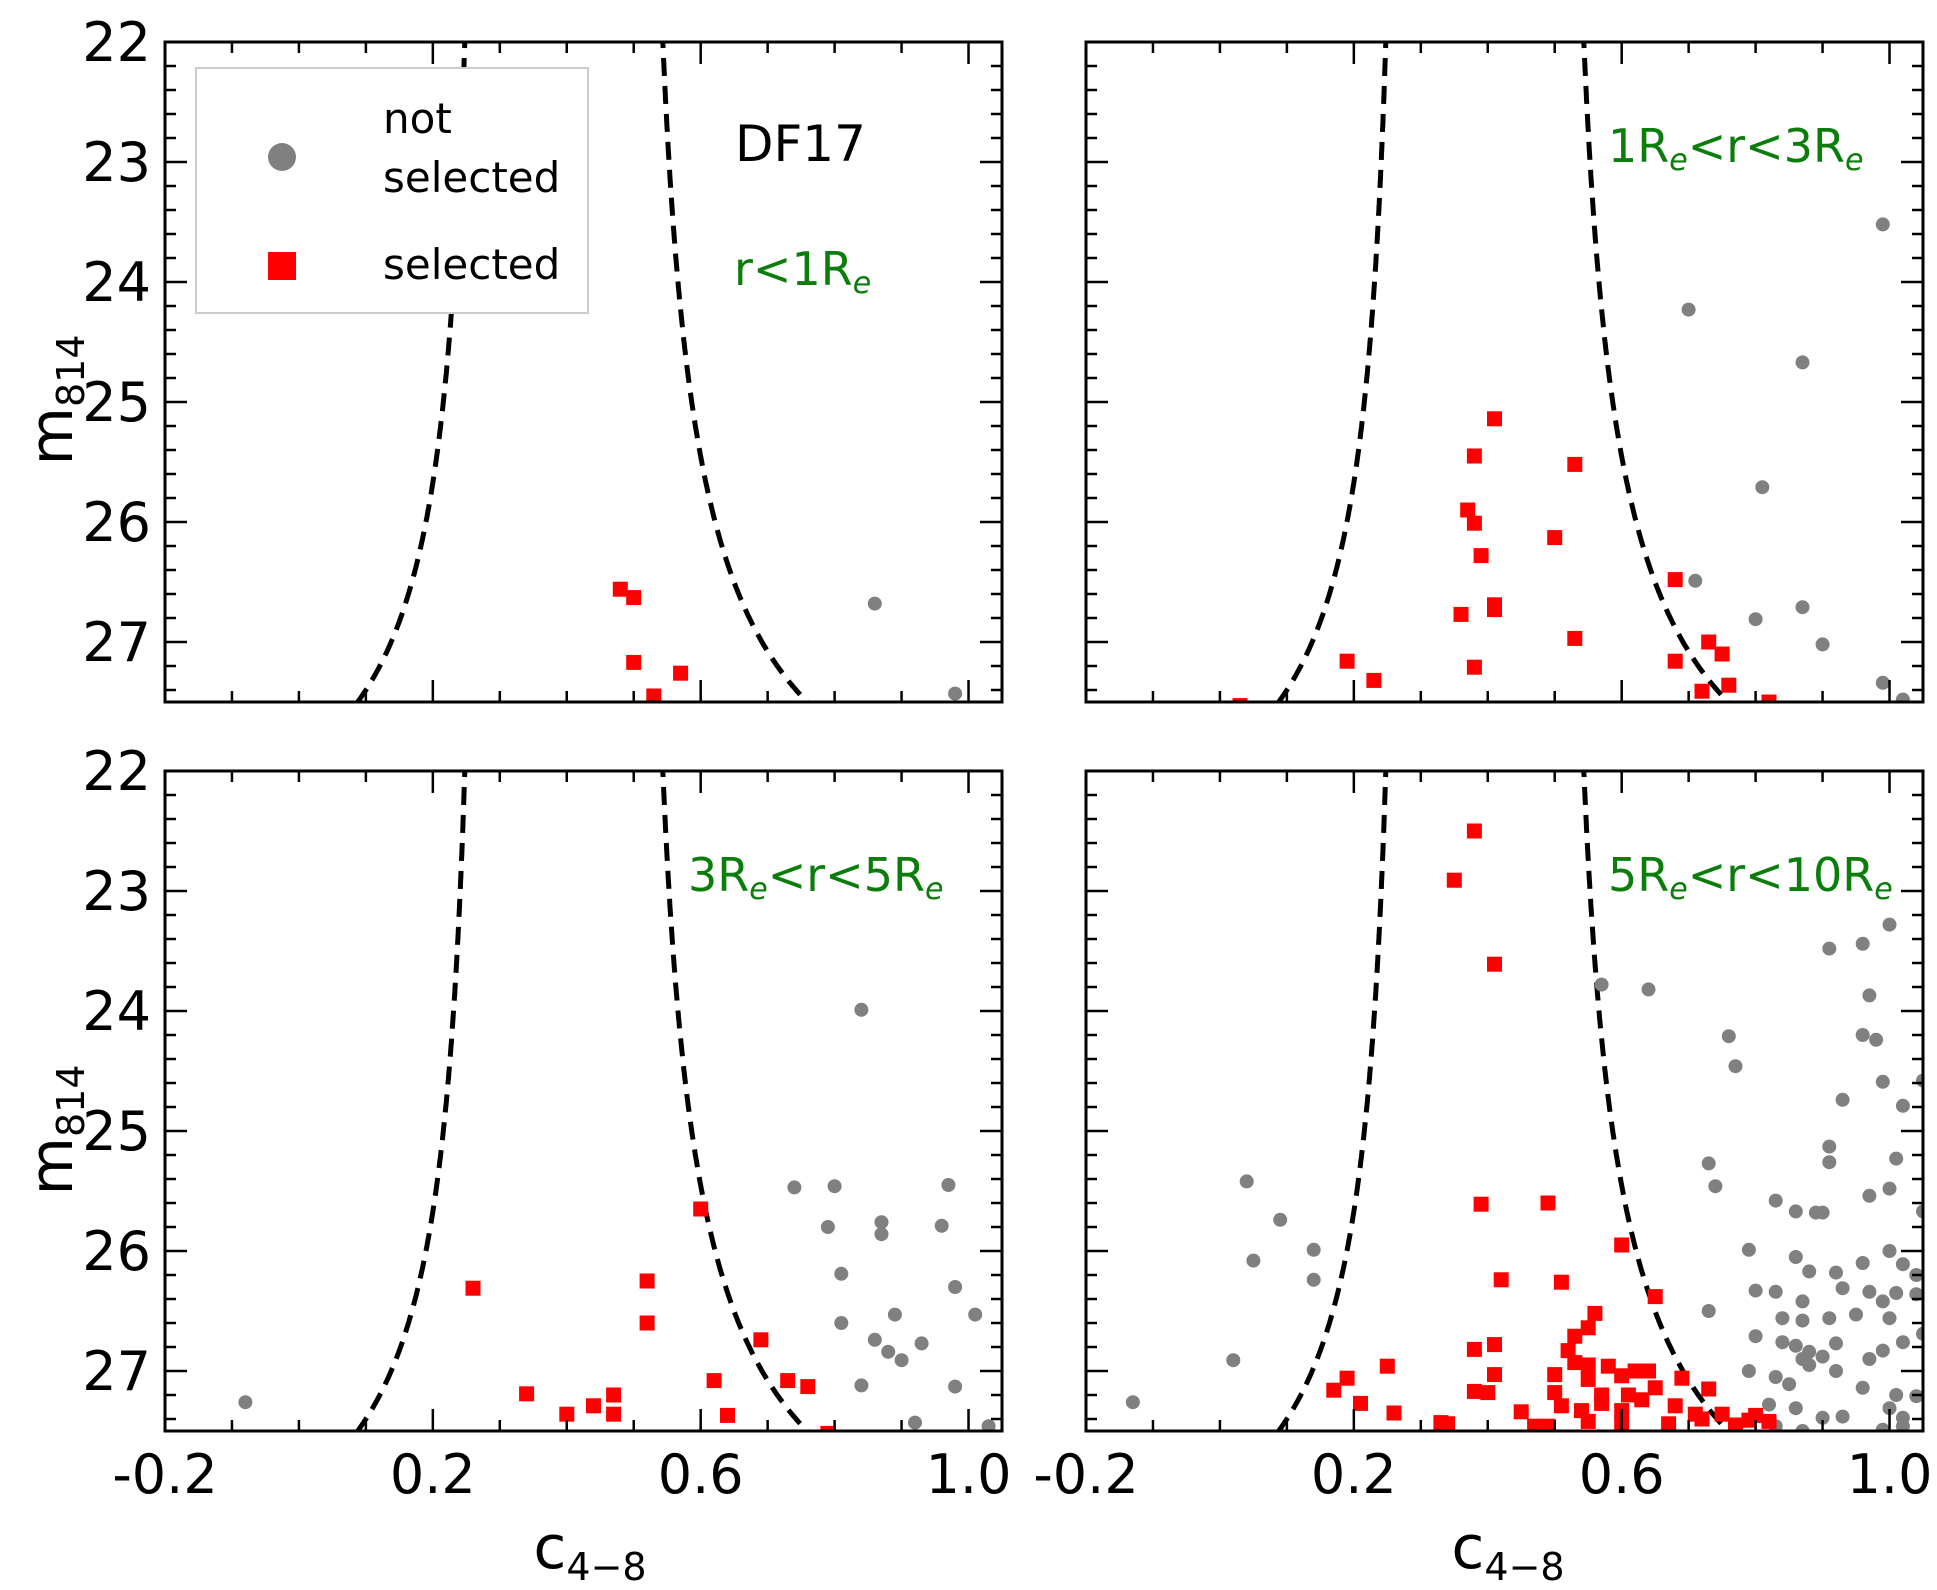 The image size is (1937, 1590). I want to click on x-tick-label: -0.2, so click(1085, 1474).